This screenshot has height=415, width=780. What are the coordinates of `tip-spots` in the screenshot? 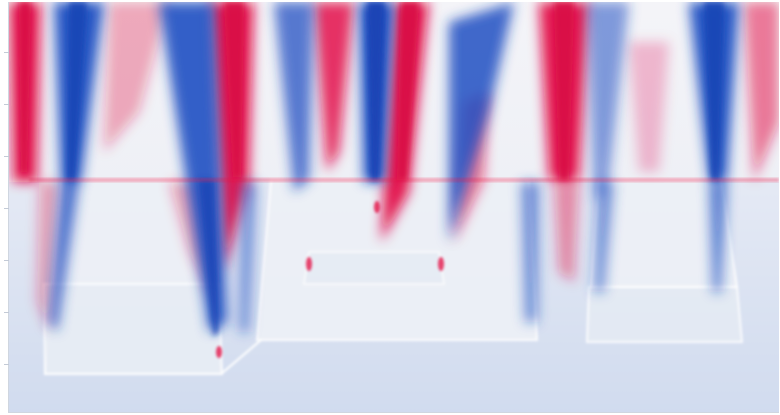 It's located at (330, 279).